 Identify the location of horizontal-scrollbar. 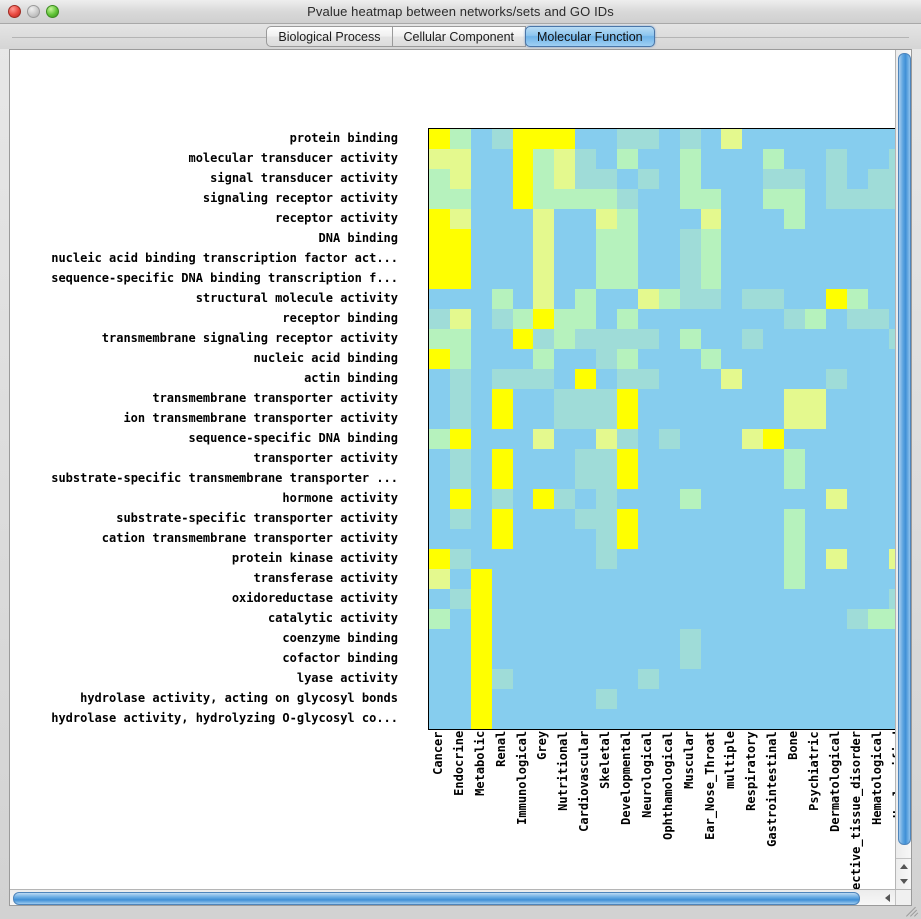
(460, 897).